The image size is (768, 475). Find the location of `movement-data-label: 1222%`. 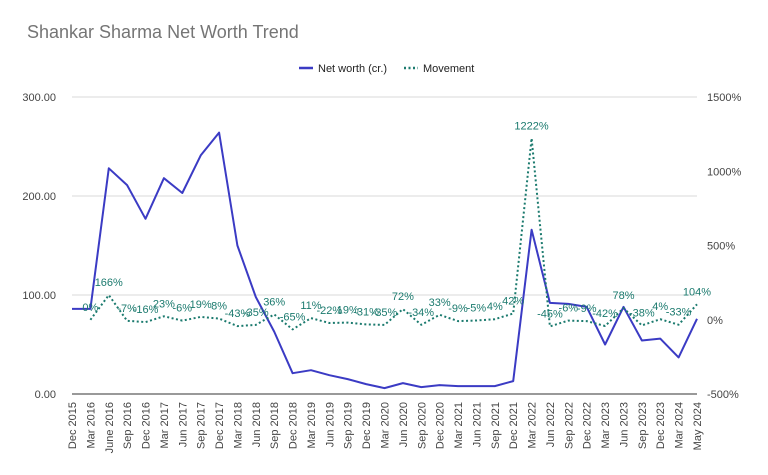

movement-data-label: 1222% is located at coordinates (531, 126).